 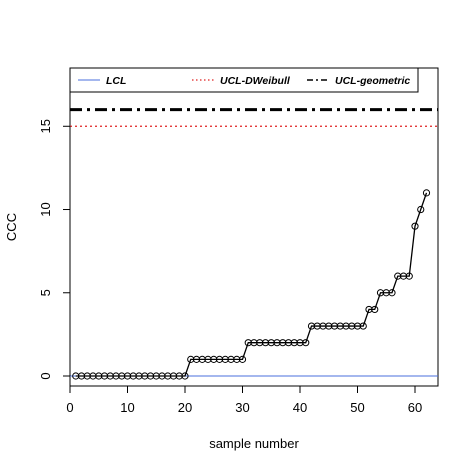 I want to click on x-tick-label: 10, so click(x=127, y=407).